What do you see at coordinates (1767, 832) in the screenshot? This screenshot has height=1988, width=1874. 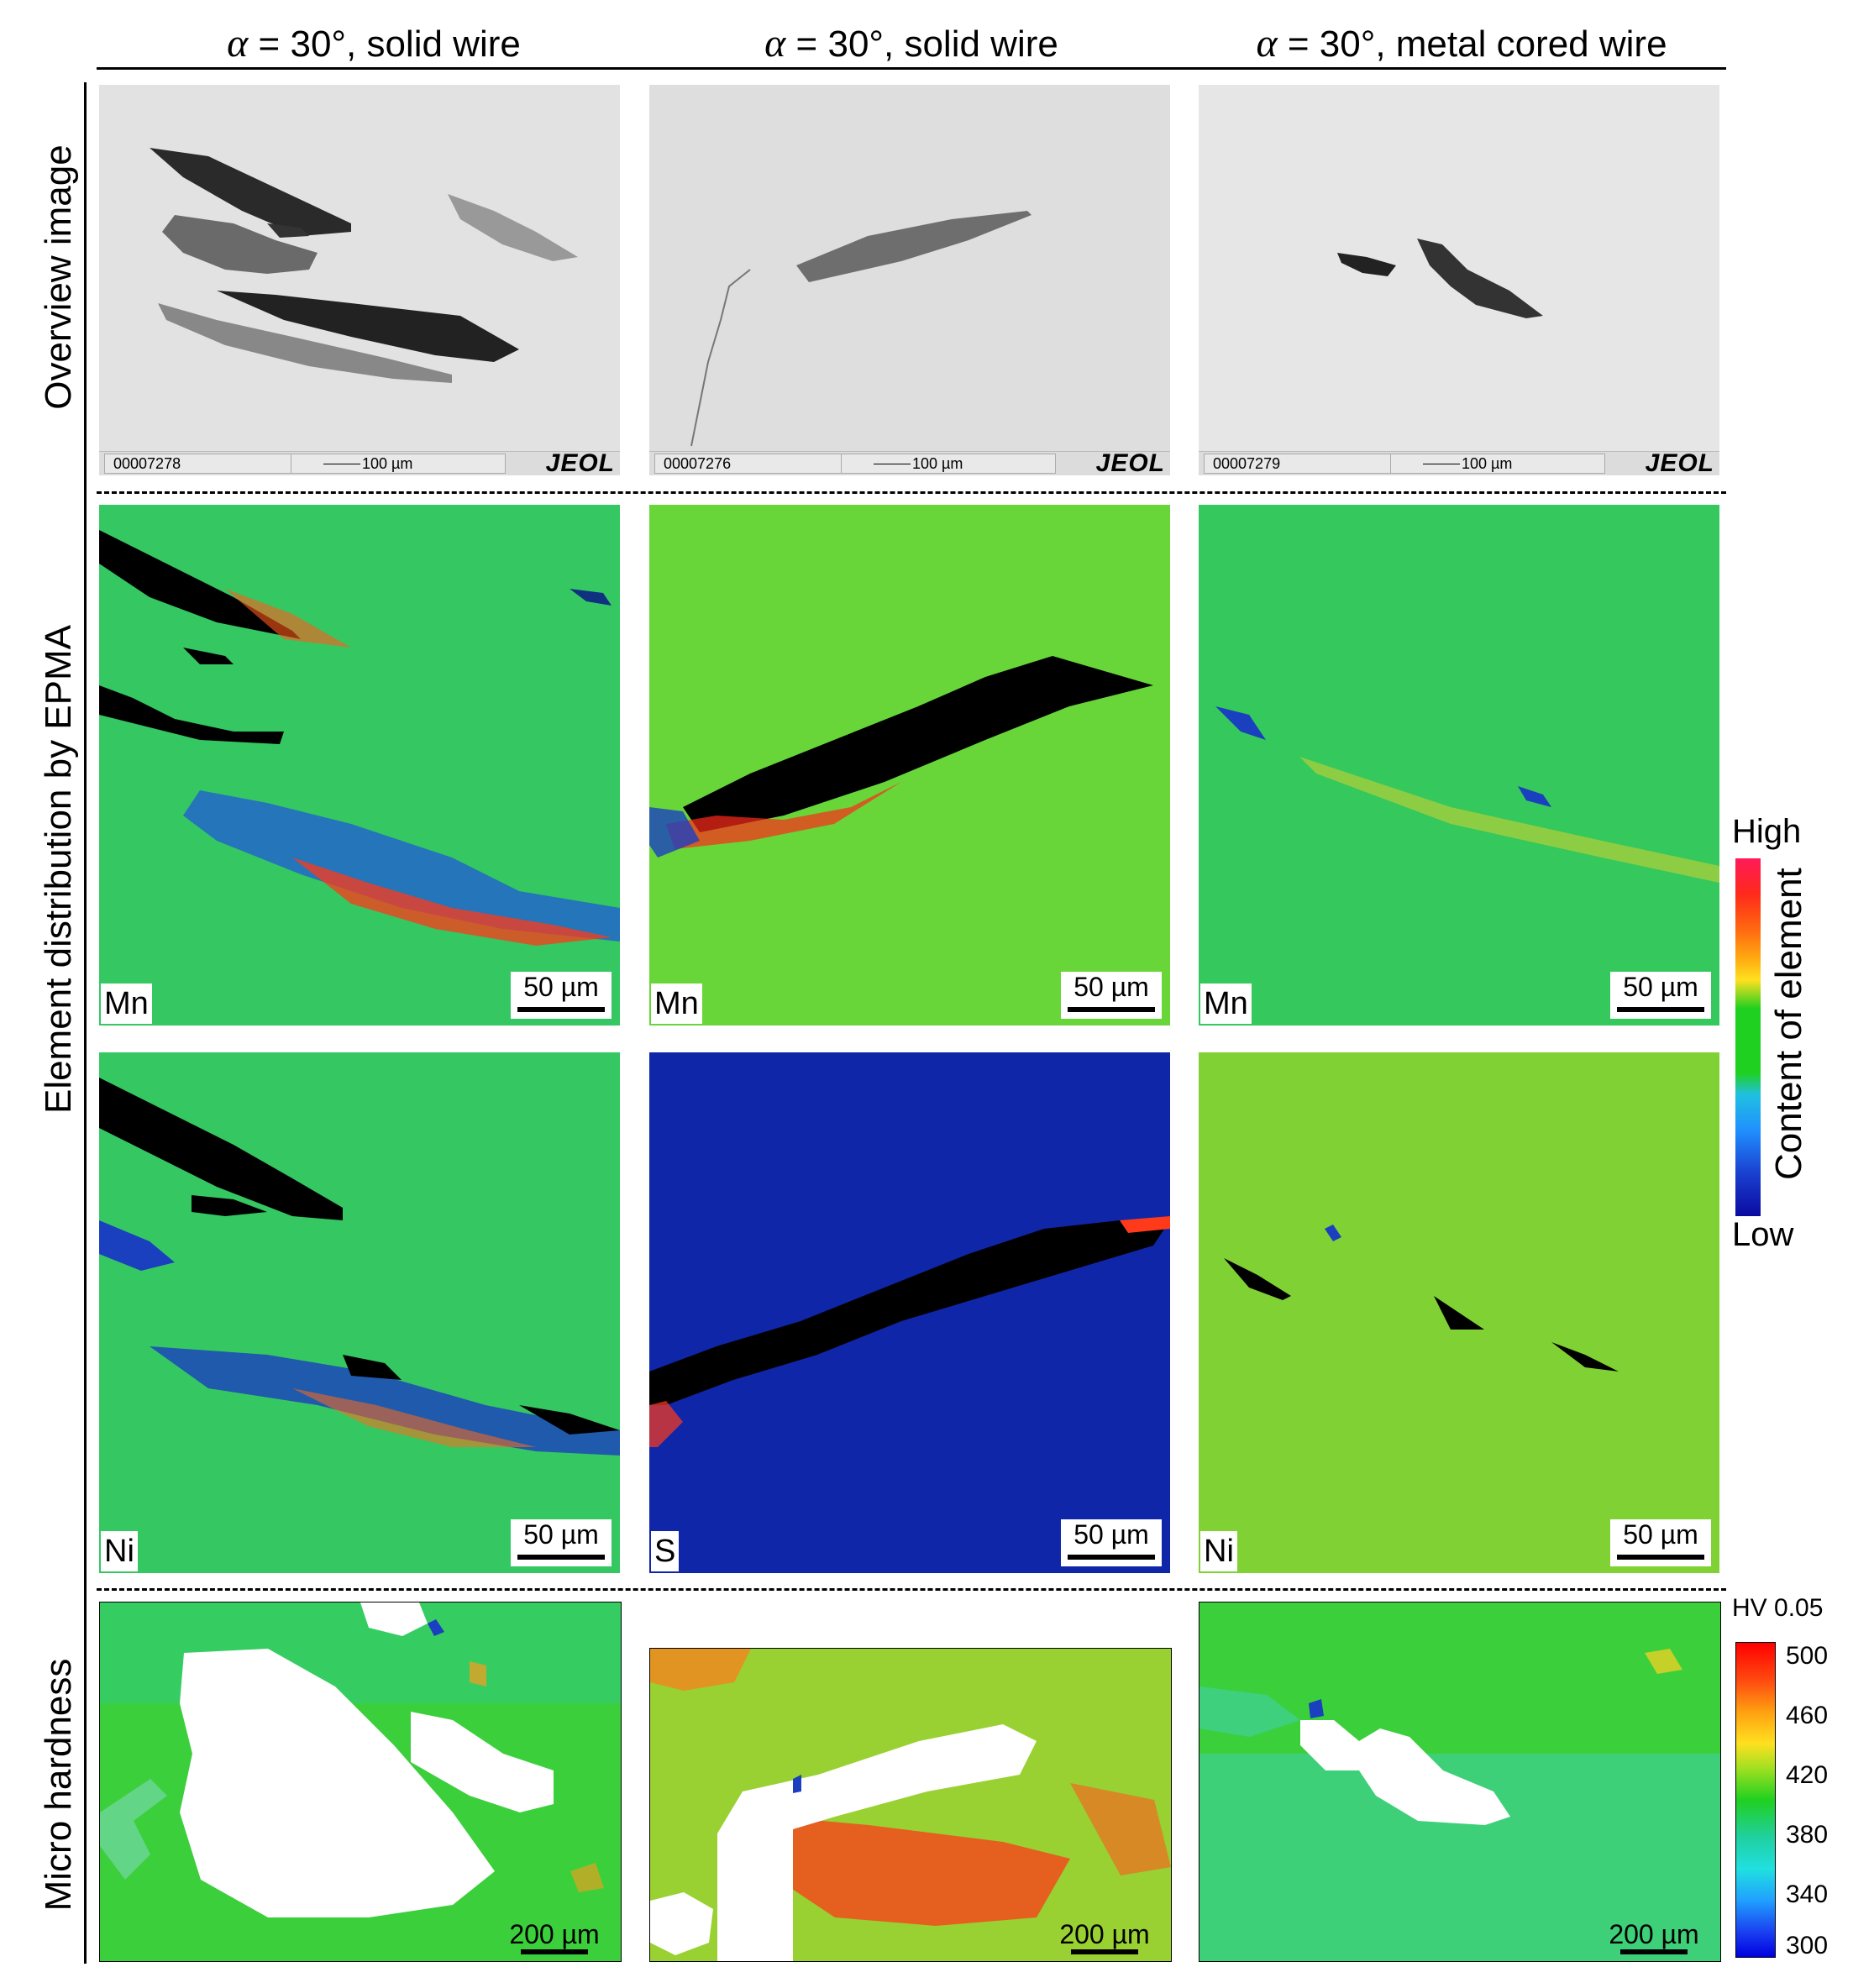 I see `colorbar-high-label: High` at bounding box center [1767, 832].